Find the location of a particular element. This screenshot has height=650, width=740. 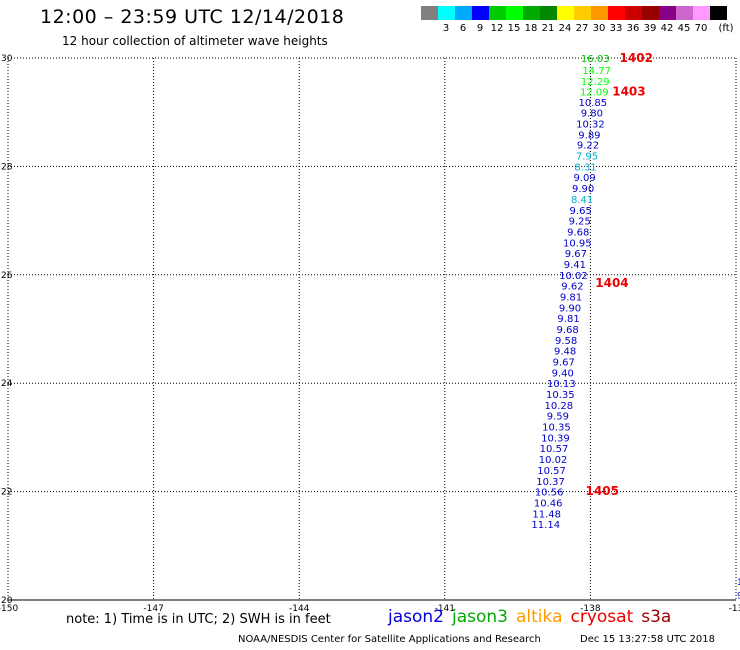

color-swatch-label: 18 is located at coordinates (531, 28).